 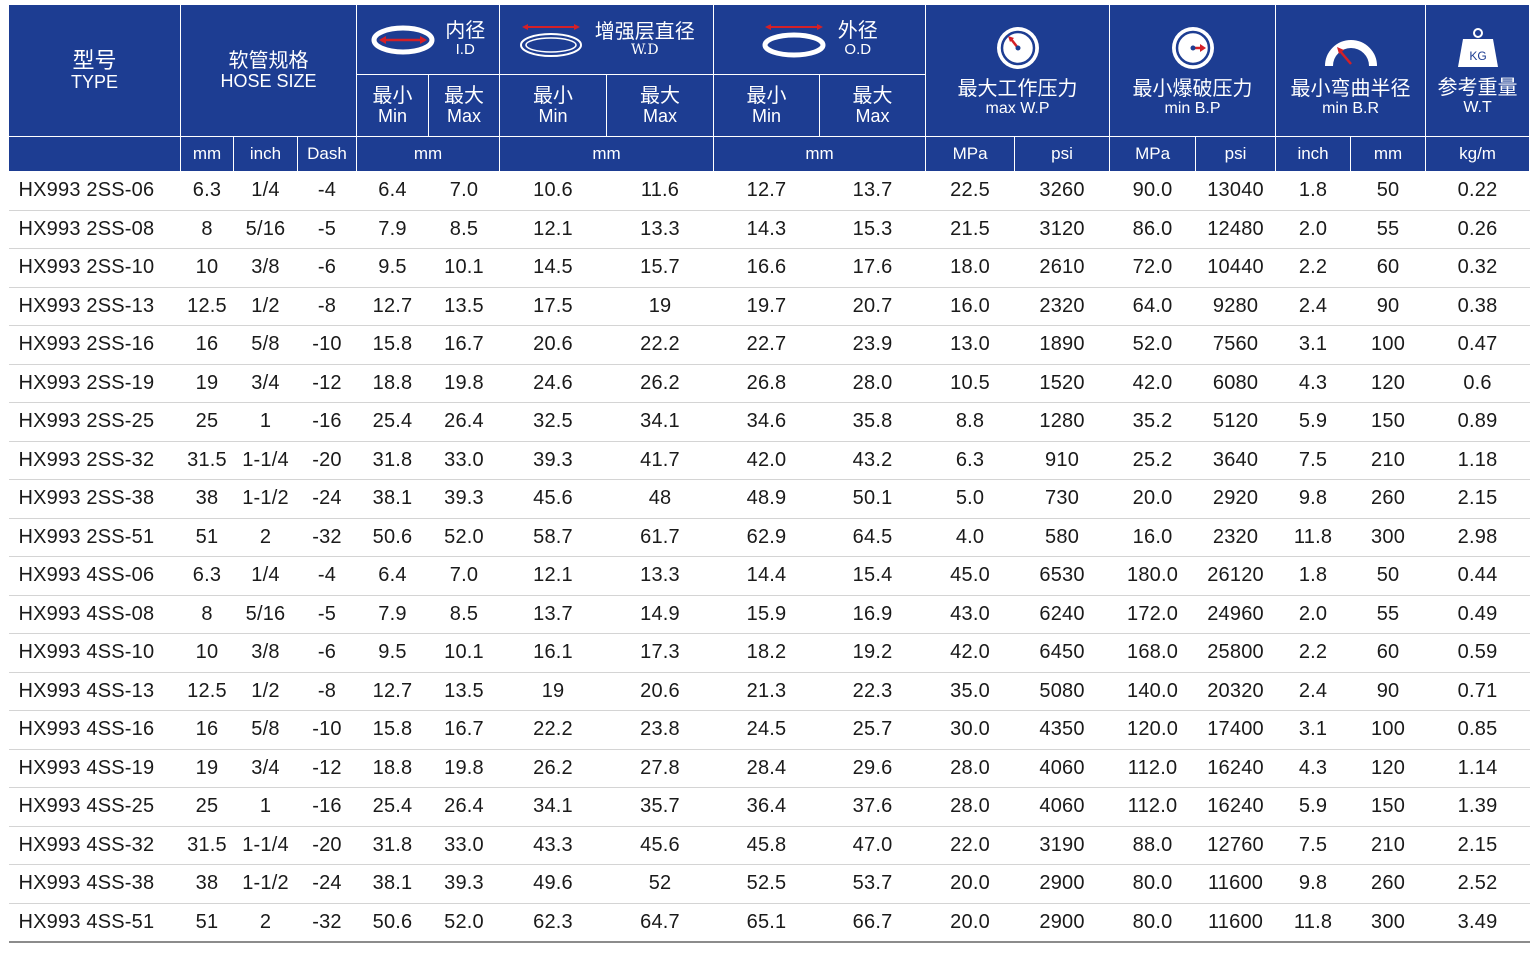 I want to click on cell-bp-mpa: 172.0, so click(x=1152, y=614).